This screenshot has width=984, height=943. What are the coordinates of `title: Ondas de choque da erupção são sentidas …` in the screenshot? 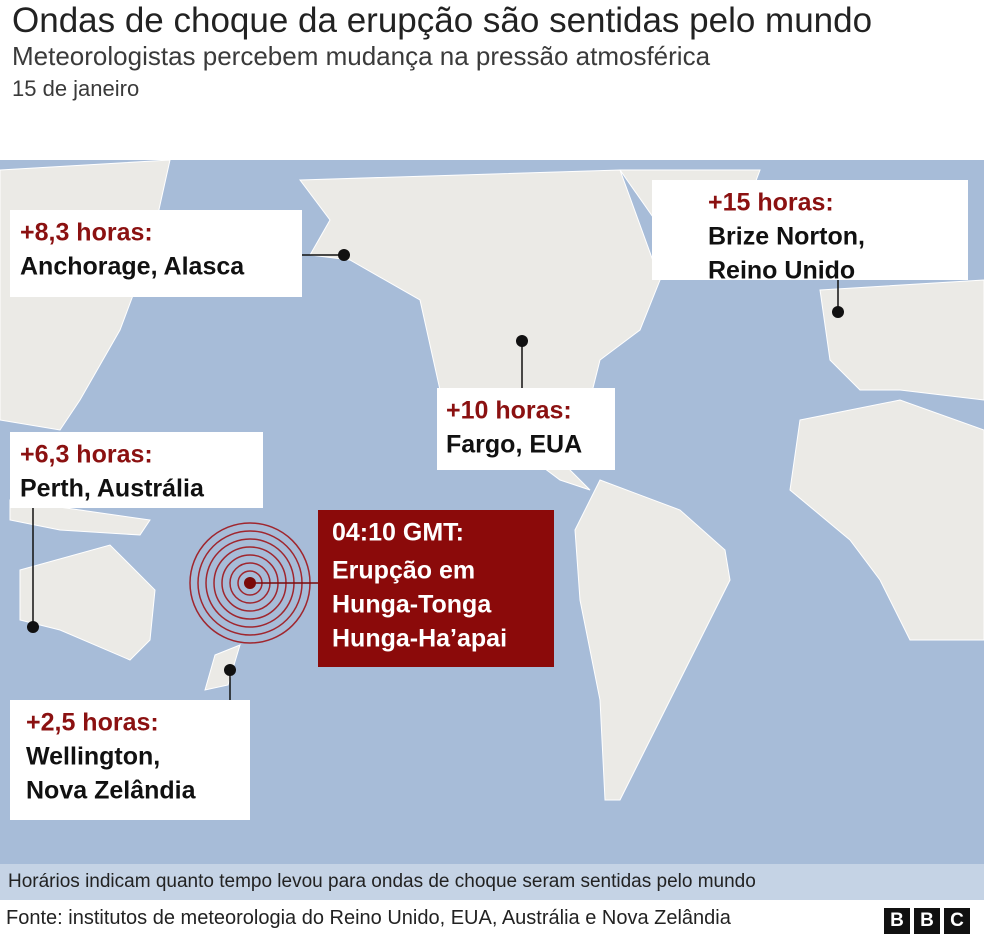 It's located at (442, 20).